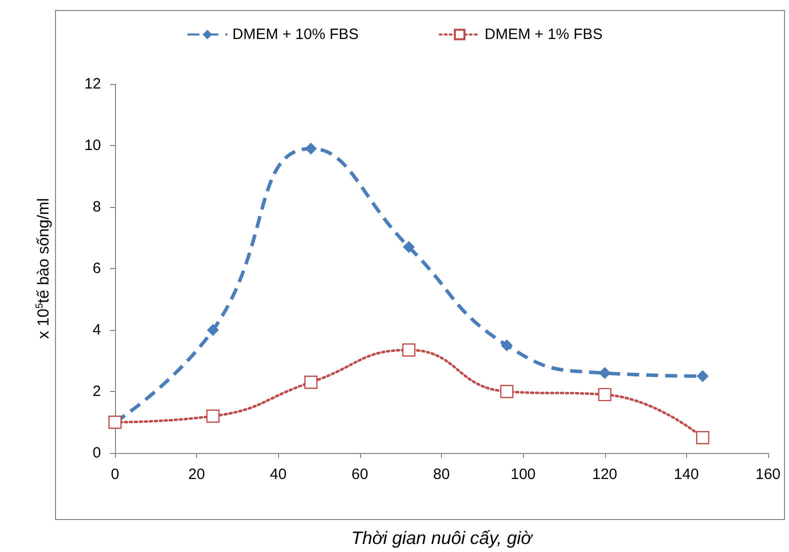  What do you see at coordinates (295, 34) in the screenshot?
I see `legend-label: DMEM + 10% FBS` at bounding box center [295, 34].